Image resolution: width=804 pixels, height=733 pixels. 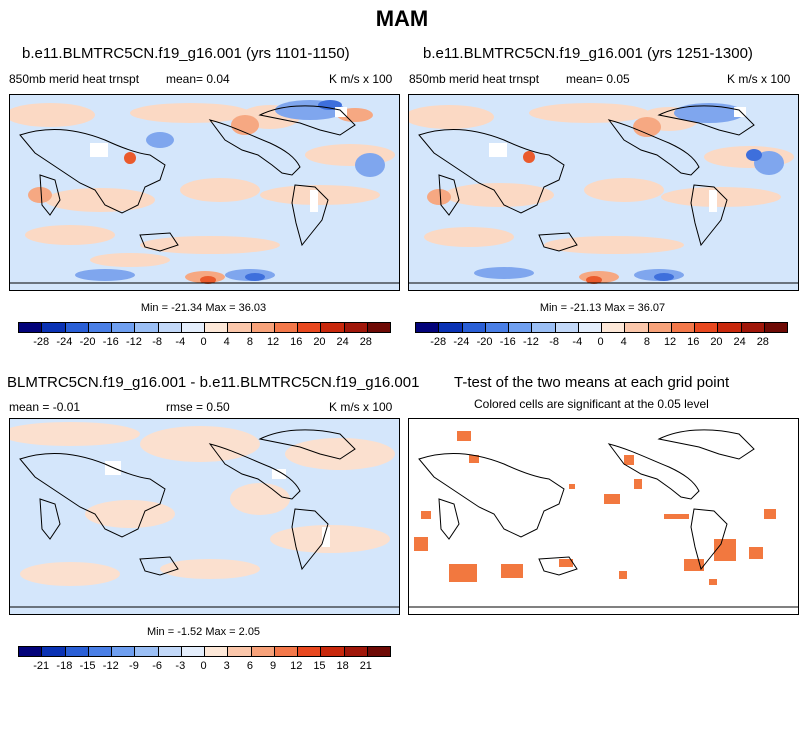 I want to click on panel1-colorbar-ticks: -28 -24 -20 -16 -12 -8 -4 0 4 8 12 16 20 24 28, so click(x=203, y=343).